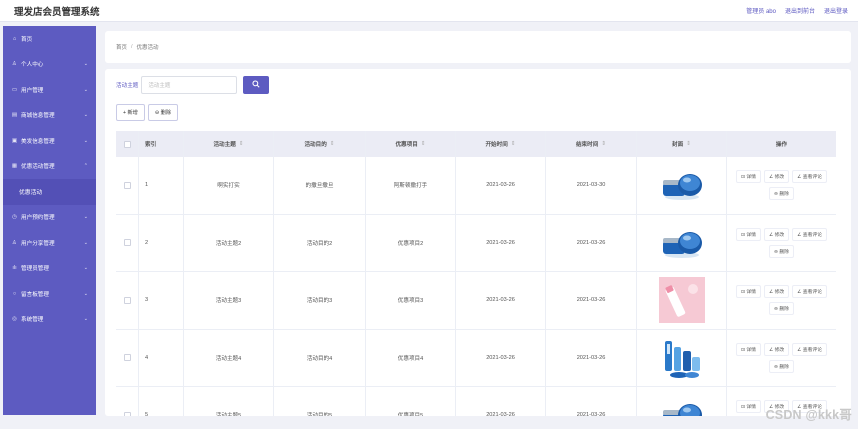 This screenshot has width=858, height=429. I want to click on search-row: 活动主题 活动主题, so click(193, 85).